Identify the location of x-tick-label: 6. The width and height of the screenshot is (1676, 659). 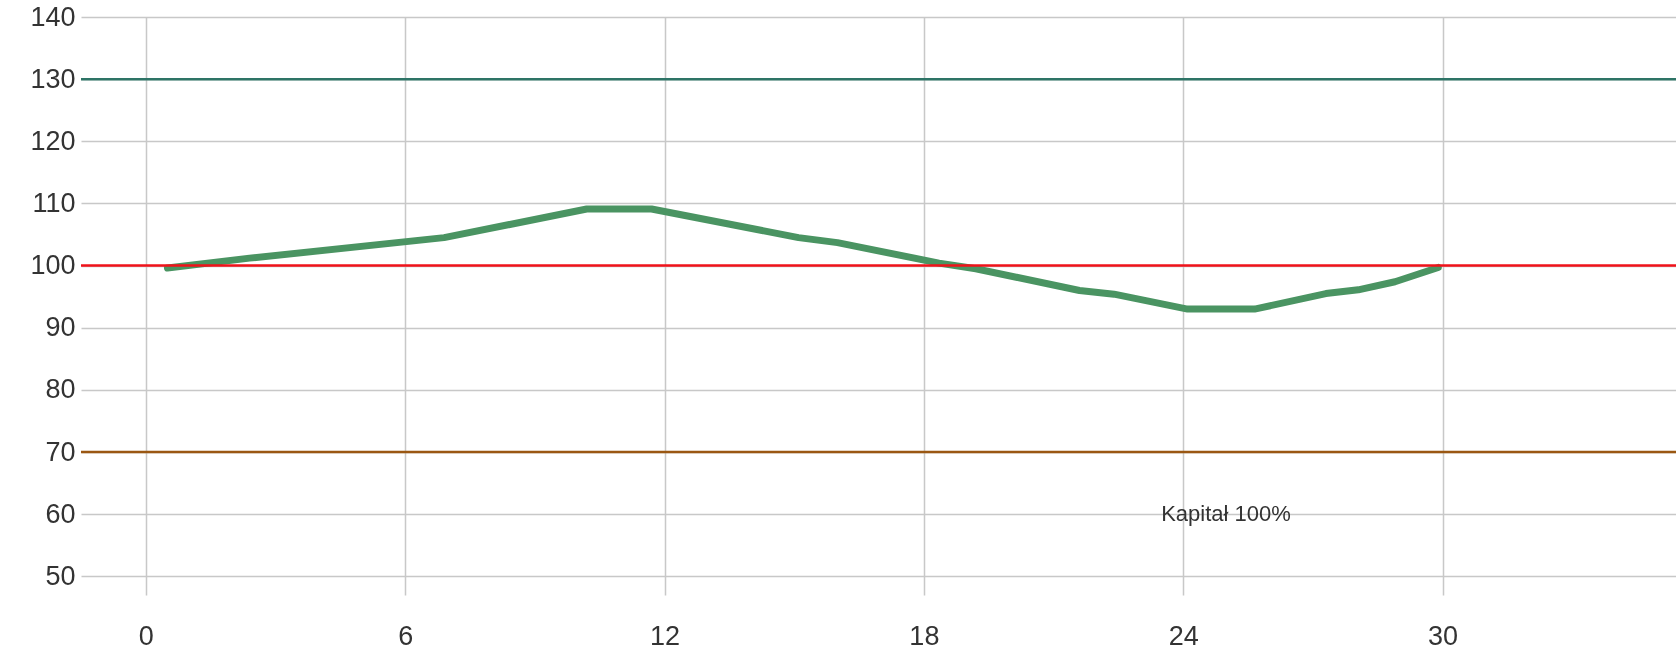
(406, 635).